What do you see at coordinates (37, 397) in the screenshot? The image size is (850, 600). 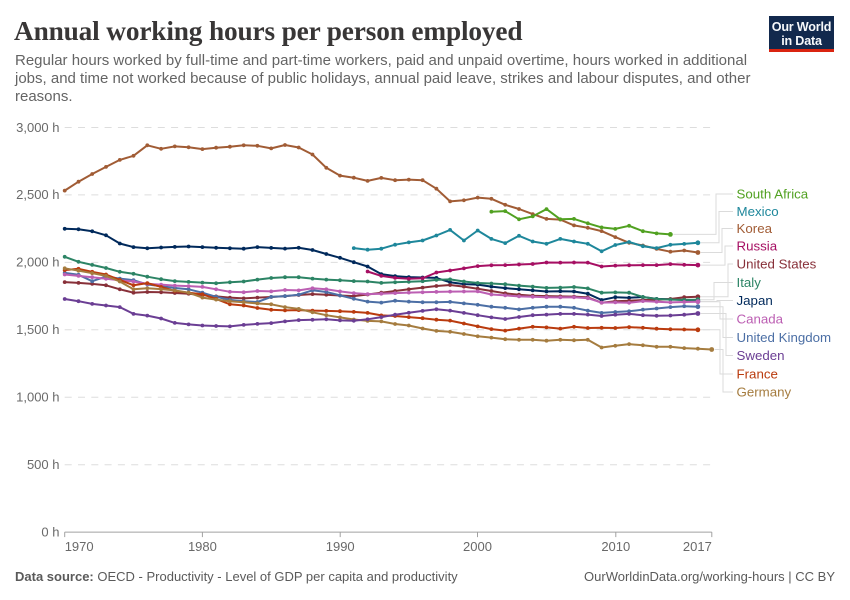 I see `svg-text: 1,000 h` at bounding box center [37, 397].